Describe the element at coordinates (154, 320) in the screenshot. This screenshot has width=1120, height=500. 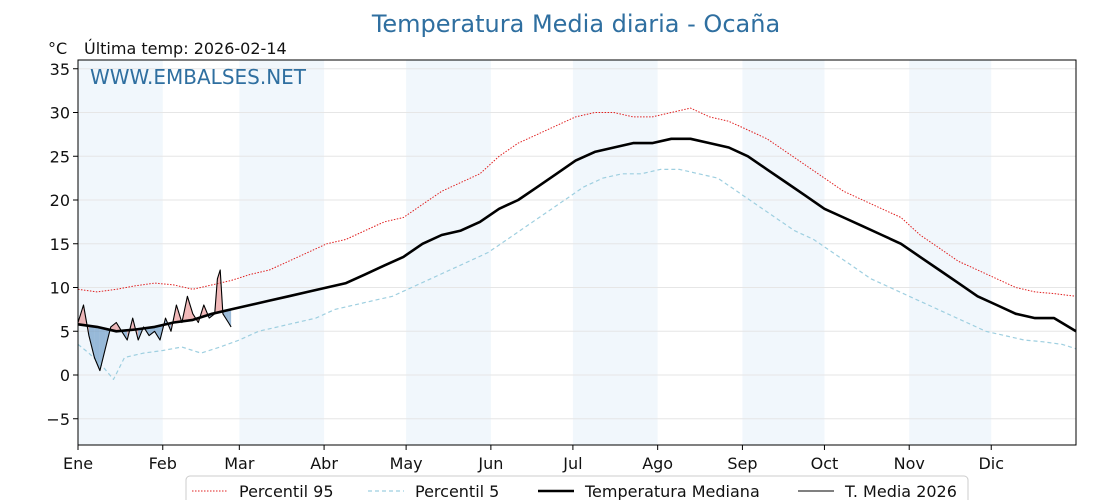
I see `series-line-t-media-2026` at that location.